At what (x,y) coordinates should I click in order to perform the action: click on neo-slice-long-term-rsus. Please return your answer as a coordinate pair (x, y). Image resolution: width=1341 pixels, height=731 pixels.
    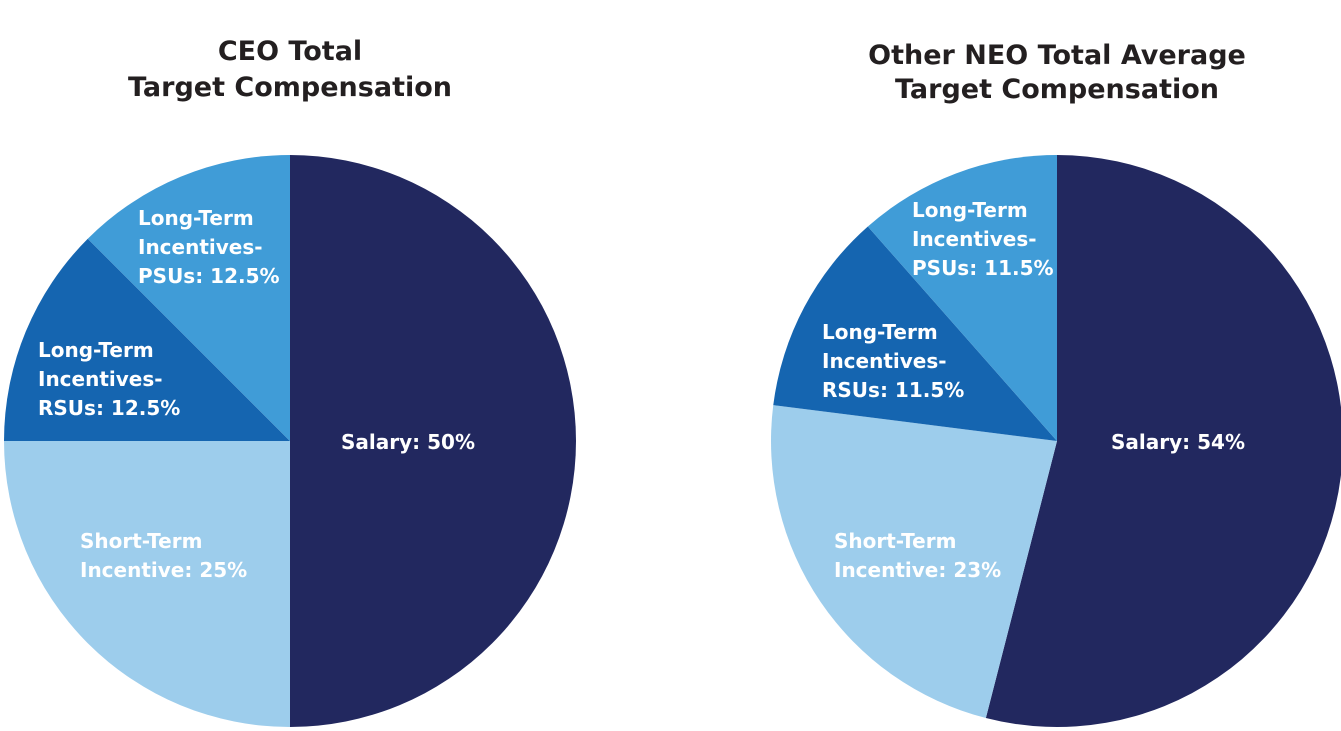
    Looking at the image, I should click on (915, 333).